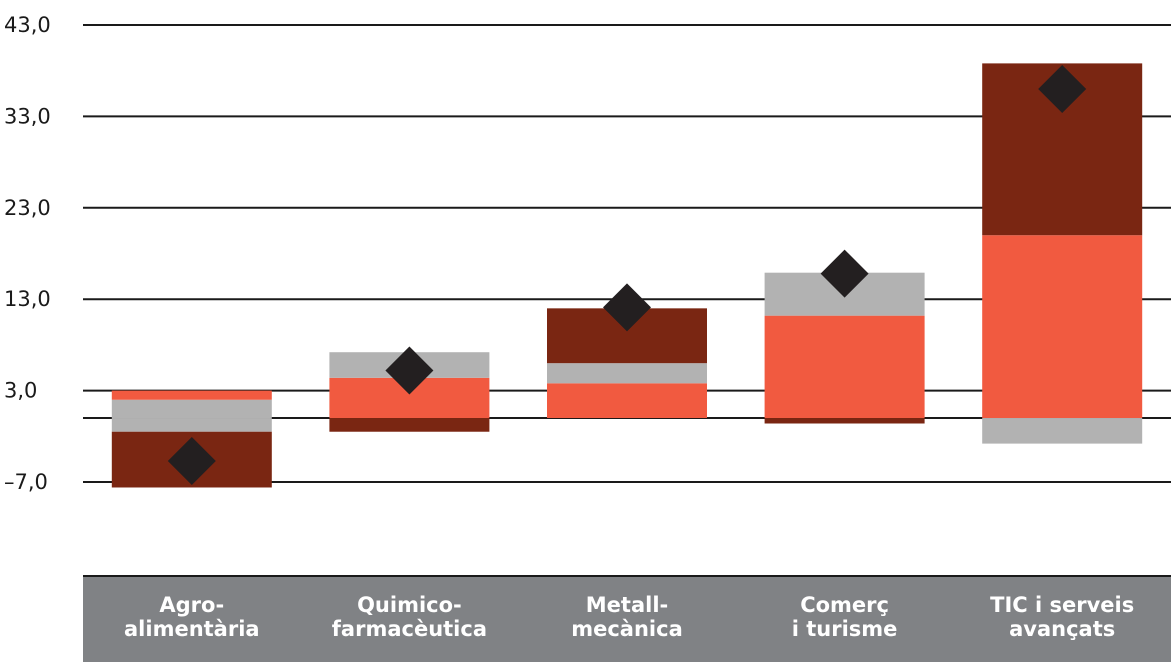 The width and height of the screenshot is (1171, 662). I want to click on y-tick-label: 43,0, so click(27, 25).